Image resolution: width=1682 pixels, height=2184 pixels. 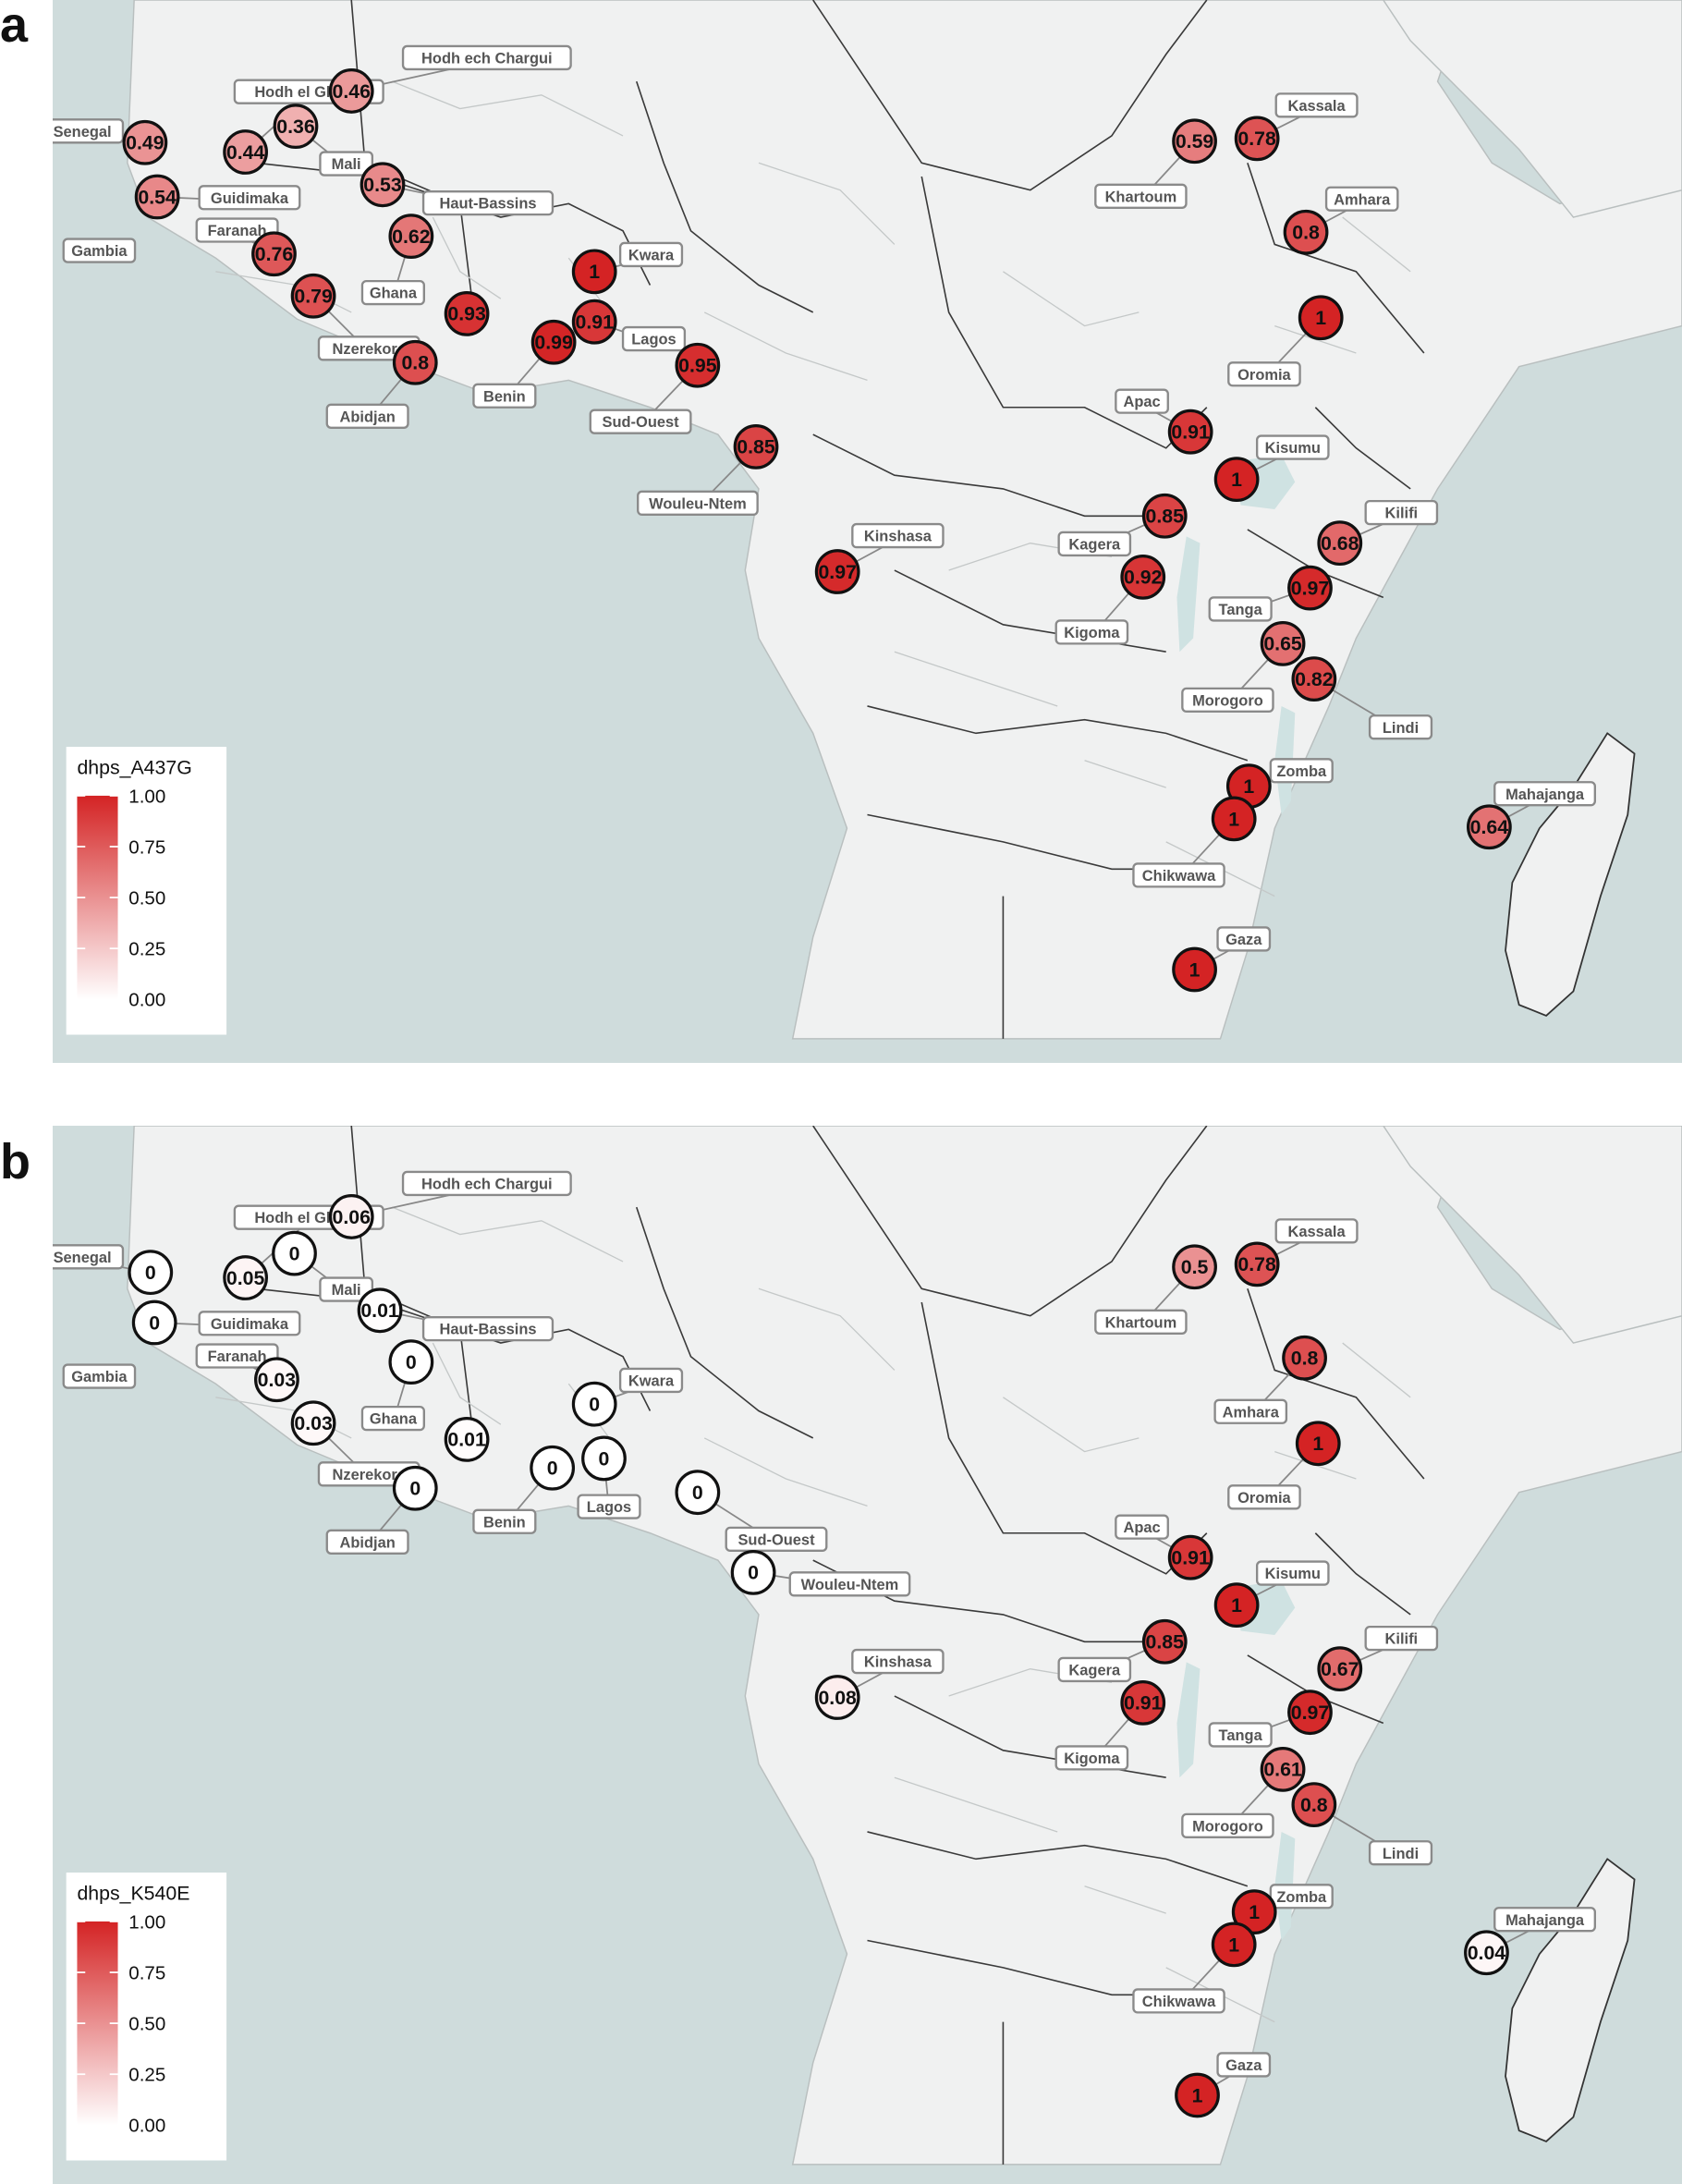 I want to click on lake-tanganyika, so click(x=1188, y=594).